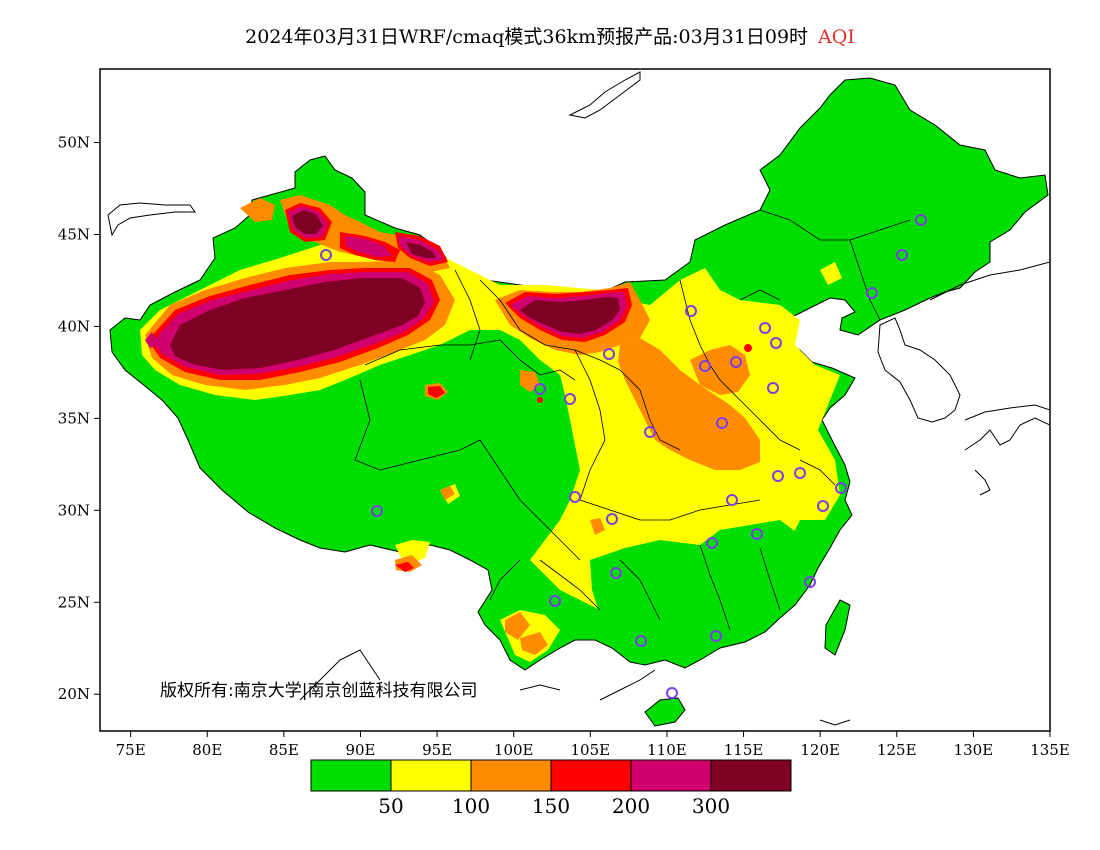 This screenshot has height=850, width=1100. What do you see at coordinates (318, 691) in the screenshot?
I see `copyright-text: 版权所有:南京大学|南京创蓝科技有限公司` at bounding box center [318, 691].